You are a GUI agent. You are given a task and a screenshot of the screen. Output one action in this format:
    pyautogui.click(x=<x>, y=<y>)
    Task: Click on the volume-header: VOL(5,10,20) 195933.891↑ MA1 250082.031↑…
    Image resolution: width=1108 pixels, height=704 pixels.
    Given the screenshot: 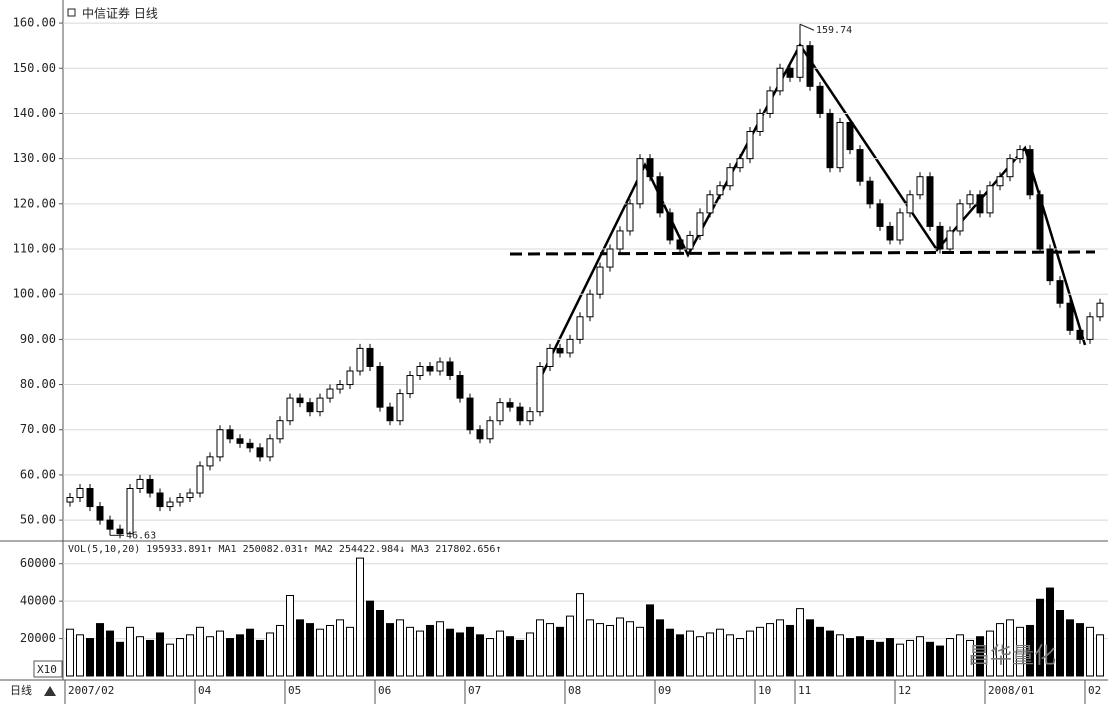 What is the action you would take?
    pyautogui.click(x=284, y=549)
    